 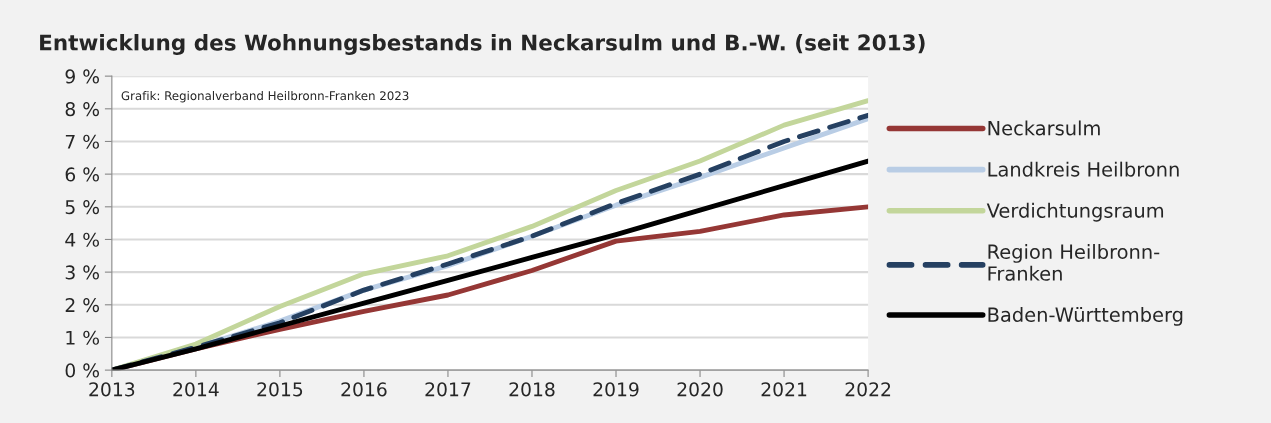 What do you see at coordinates (82, 207) in the screenshot?
I see `y-tick-label: 5 %` at bounding box center [82, 207].